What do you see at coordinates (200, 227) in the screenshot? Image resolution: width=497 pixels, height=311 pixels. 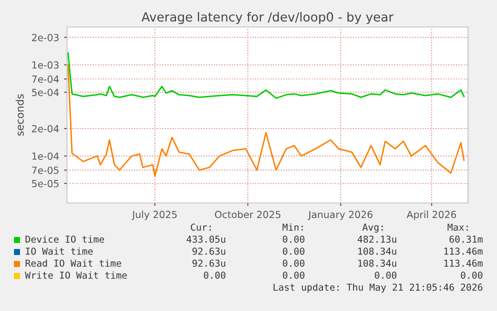 I see `text: Cur:` at bounding box center [200, 227].